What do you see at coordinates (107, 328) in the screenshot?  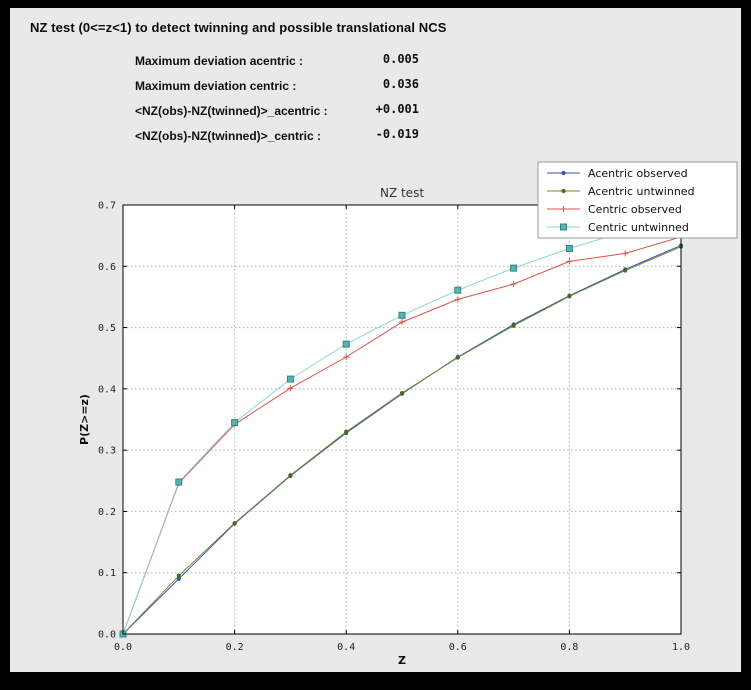 I see `svg-text: 0.5` at bounding box center [107, 328].